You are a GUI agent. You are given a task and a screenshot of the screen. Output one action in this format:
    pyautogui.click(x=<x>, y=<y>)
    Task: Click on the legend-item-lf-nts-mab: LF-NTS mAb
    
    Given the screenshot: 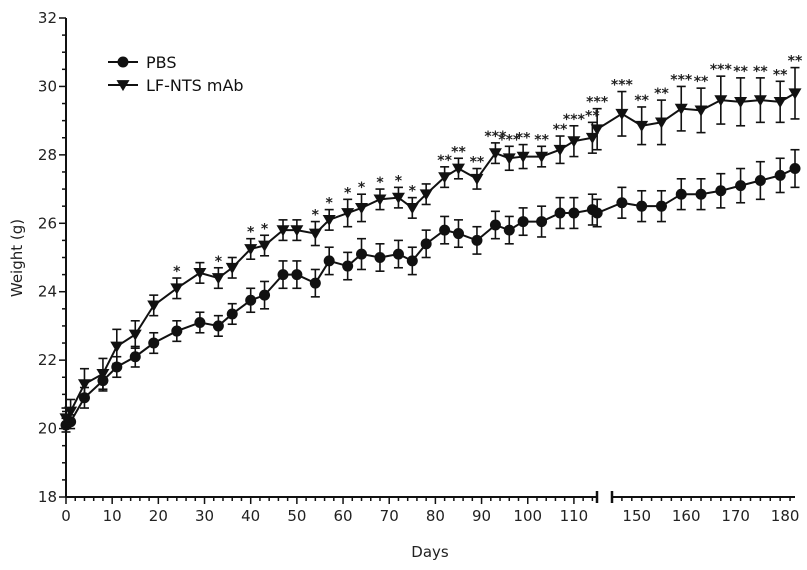 What is the action you would take?
    pyautogui.click(x=176, y=85)
    